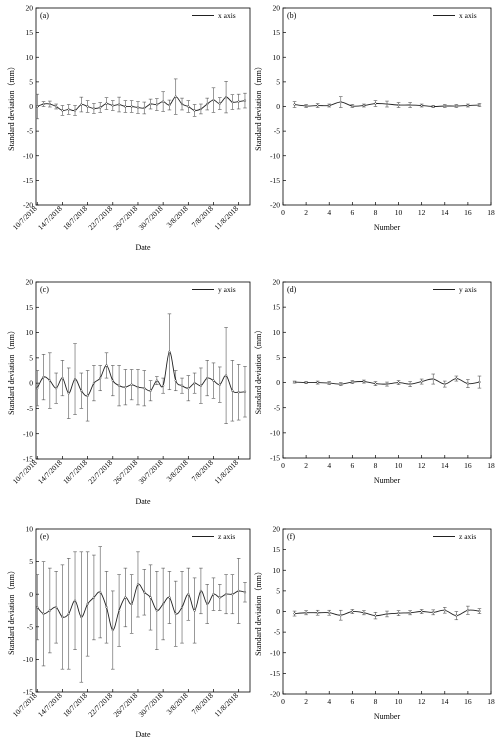 Image resolution: width=500 pixels, height=745 pixels. What do you see at coordinates (445, 465) in the screenshot?
I see `x-tick-label: 14` at bounding box center [445, 465].